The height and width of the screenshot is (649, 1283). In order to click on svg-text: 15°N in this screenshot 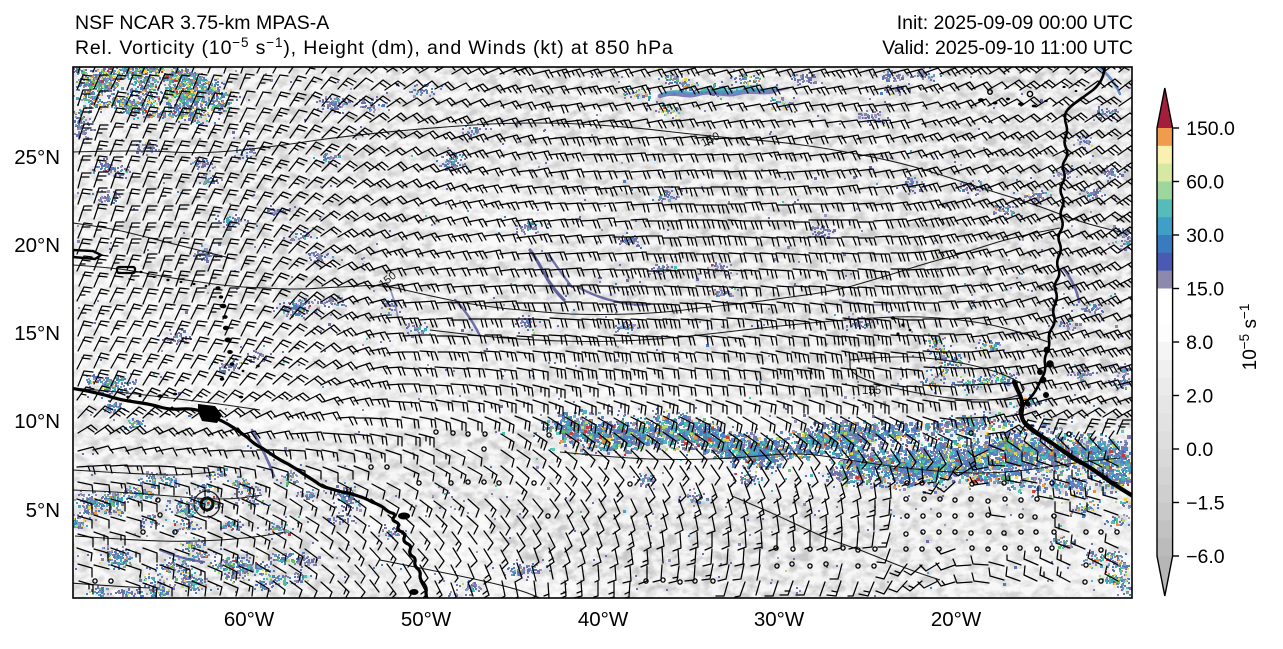, I will do `click(37, 333)`.